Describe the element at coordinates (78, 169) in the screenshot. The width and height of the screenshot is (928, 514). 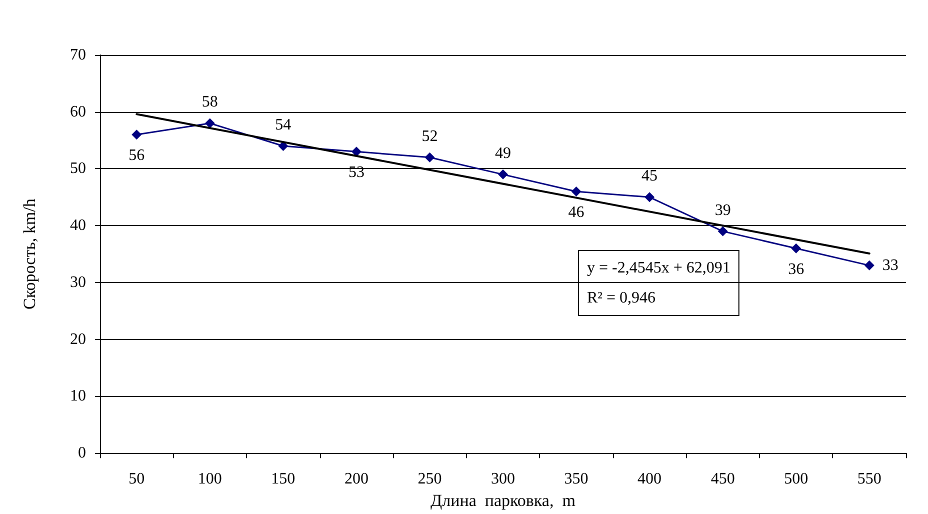
I see `y-tick-label: 50` at that location.